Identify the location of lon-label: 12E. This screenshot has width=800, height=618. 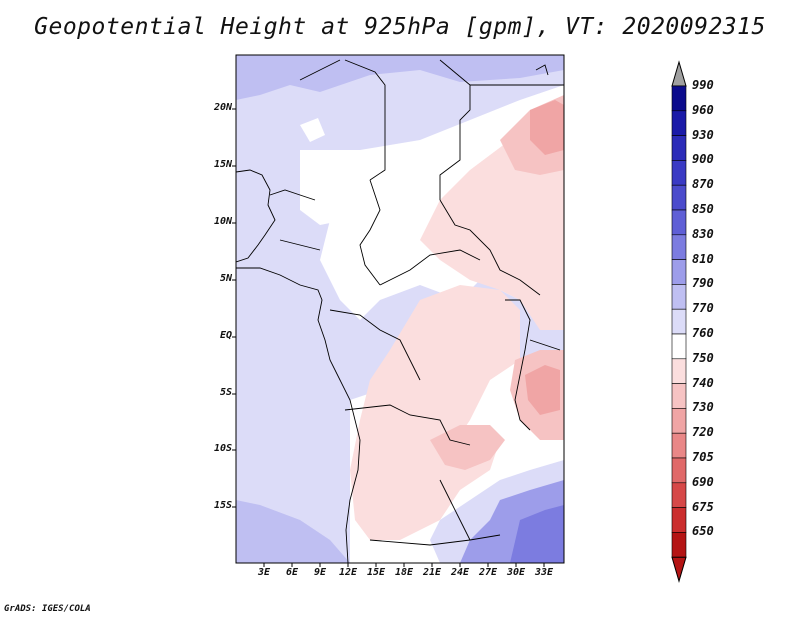
(348, 572).